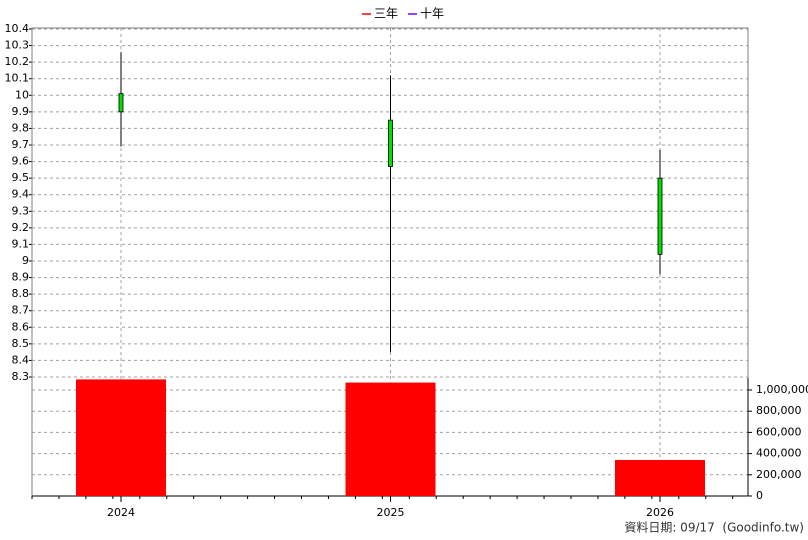 Image resolution: width=808 pixels, height=540 pixels. Describe the element at coordinates (21, 310) in the screenshot. I see `y-tick-label: 8.7` at that location.